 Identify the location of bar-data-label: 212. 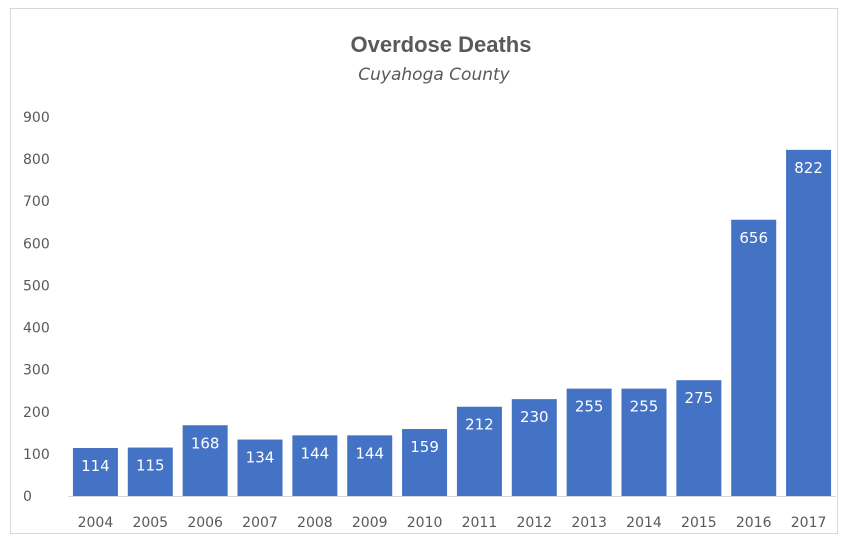
(479, 425).